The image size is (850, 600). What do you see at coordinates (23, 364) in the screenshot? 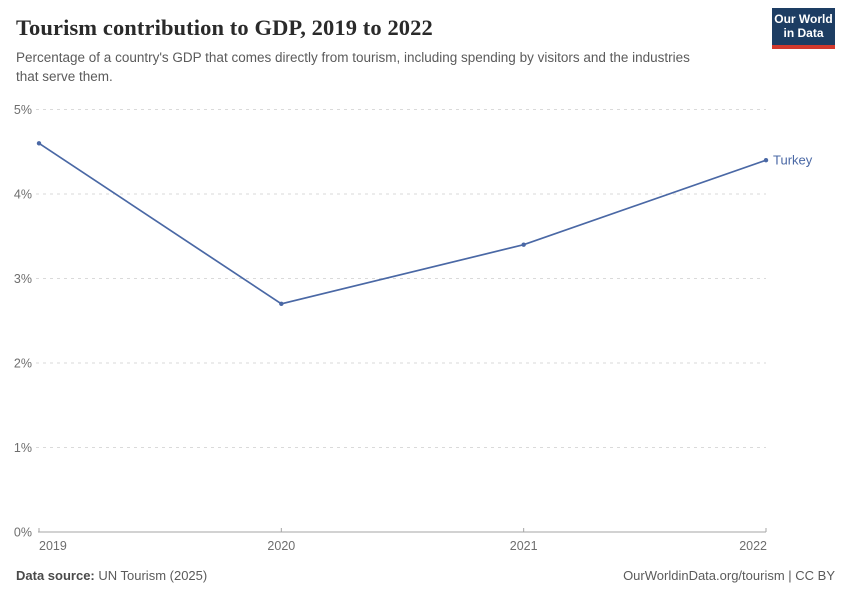
I see `y-axis-label-2pct: 2%` at bounding box center [23, 364].